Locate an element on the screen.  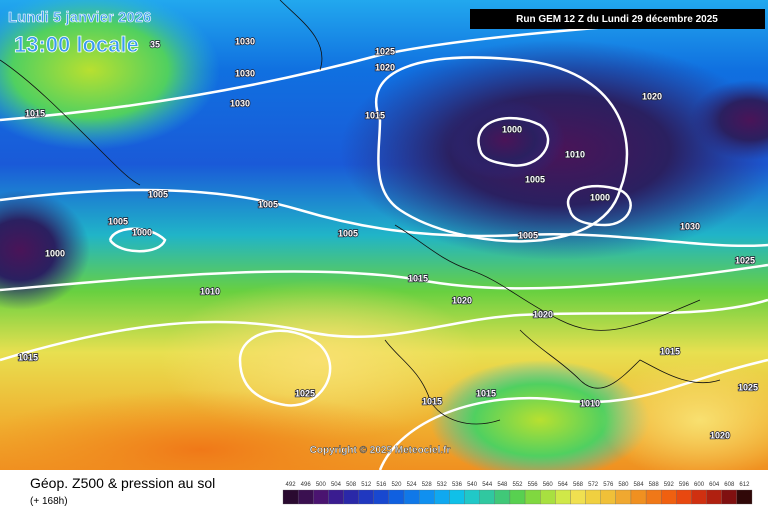
colorbar-label: 560 is located at coordinates (548, 485).